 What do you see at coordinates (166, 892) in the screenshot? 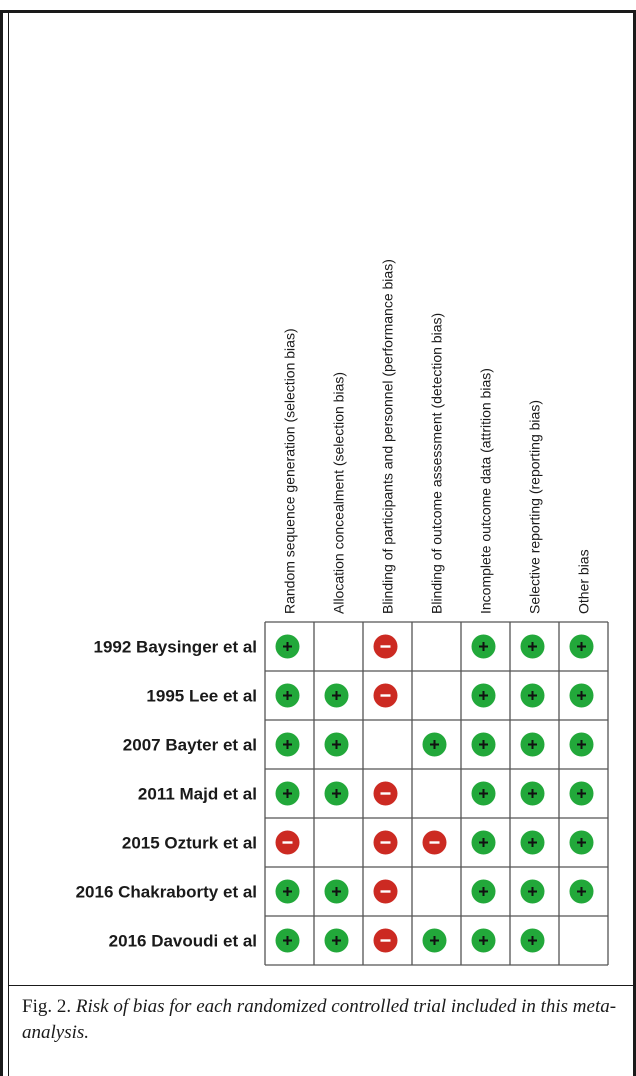
I see `row-label-6: 2016 Chakraborty et al` at bounding box center [166, 892].